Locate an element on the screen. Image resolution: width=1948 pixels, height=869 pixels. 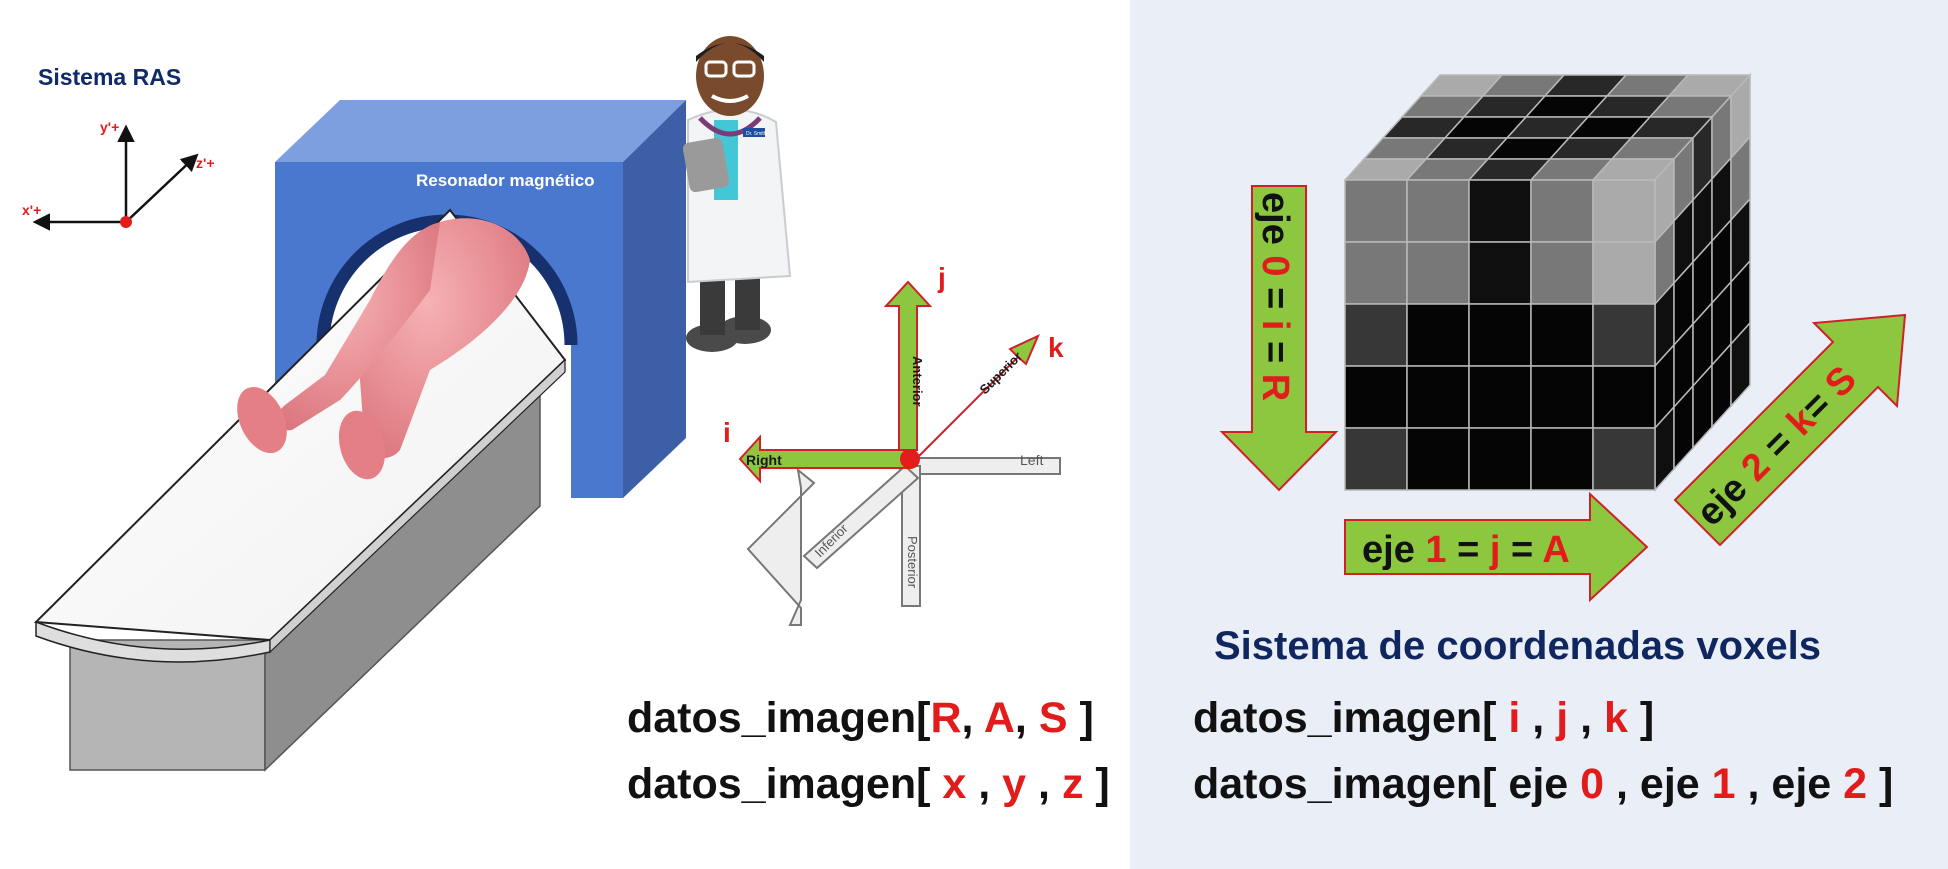
code-prefix: datos_imagen[ eje is located at coordinates (1387, 784).